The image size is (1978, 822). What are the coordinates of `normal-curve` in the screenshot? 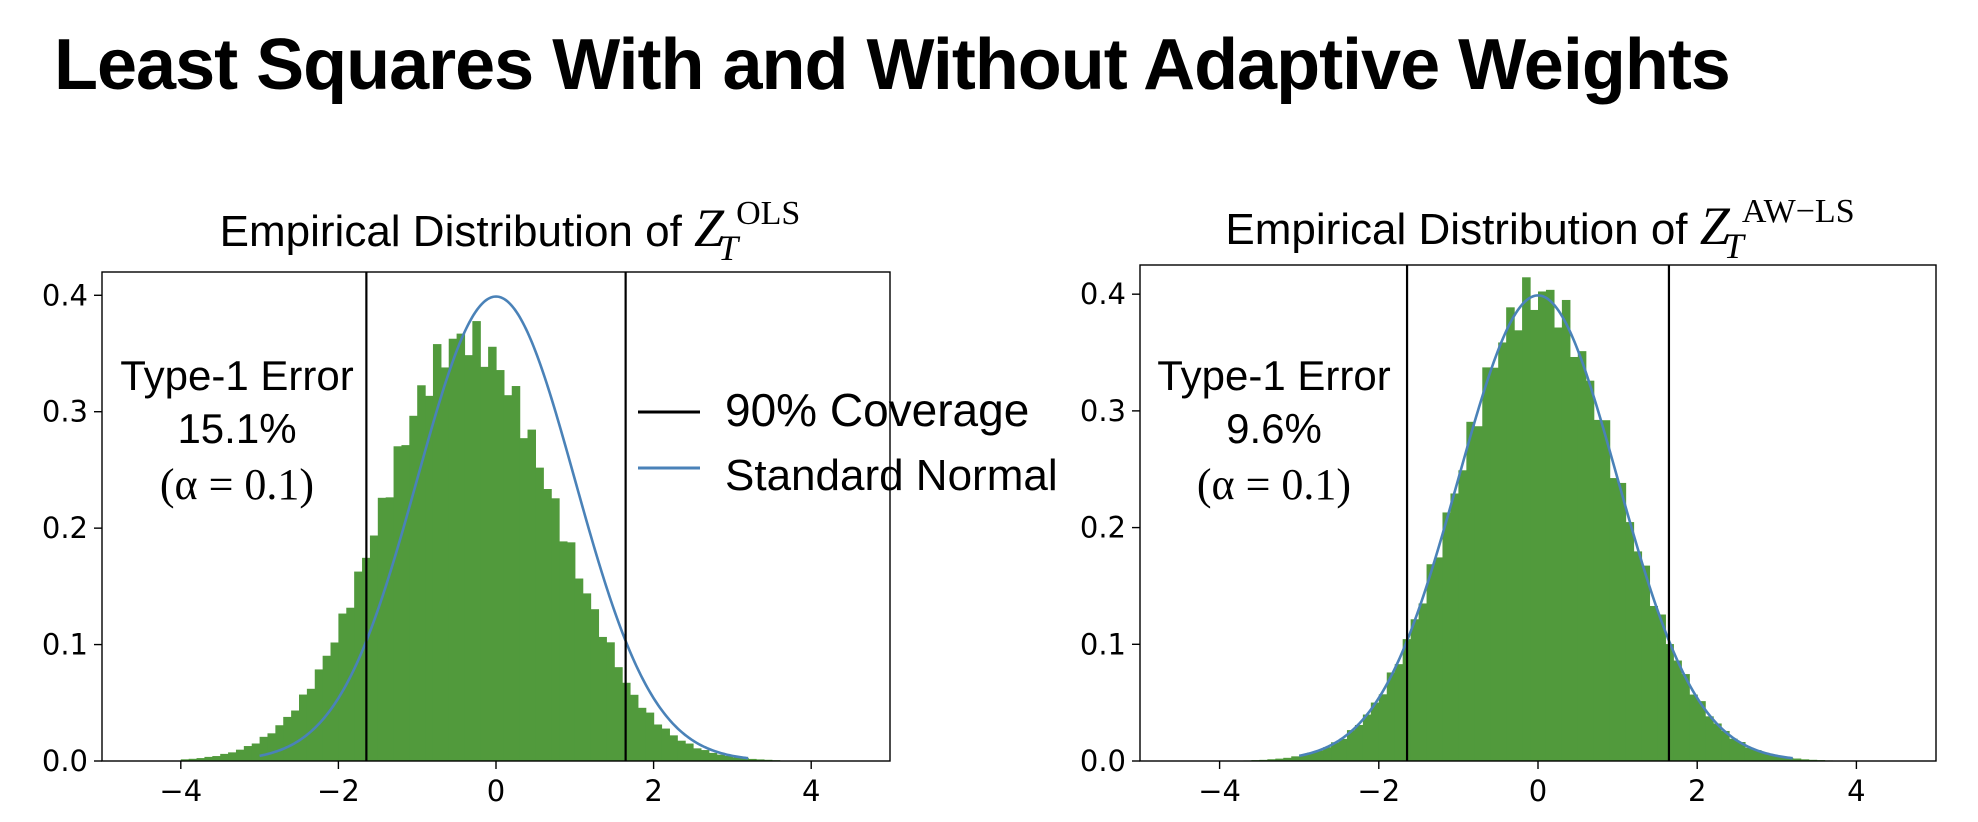 It's located at (504, 527).